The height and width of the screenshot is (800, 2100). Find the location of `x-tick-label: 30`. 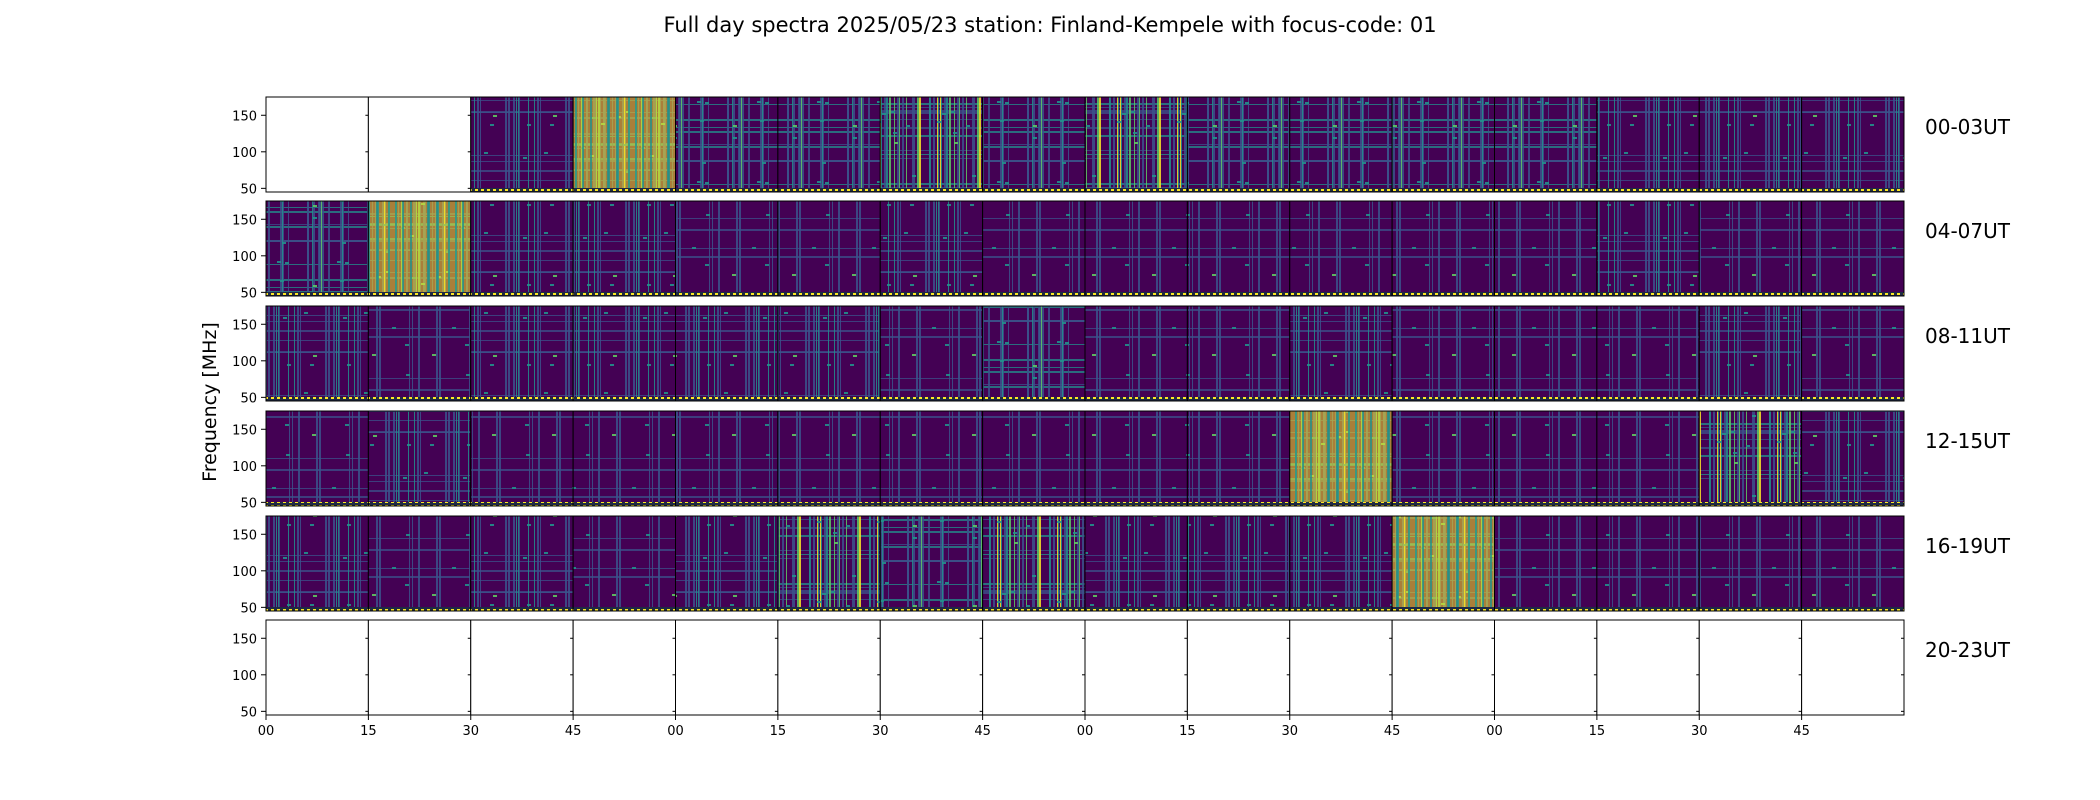

x-tick-label: 30 is located at coordinates (1699, 731).